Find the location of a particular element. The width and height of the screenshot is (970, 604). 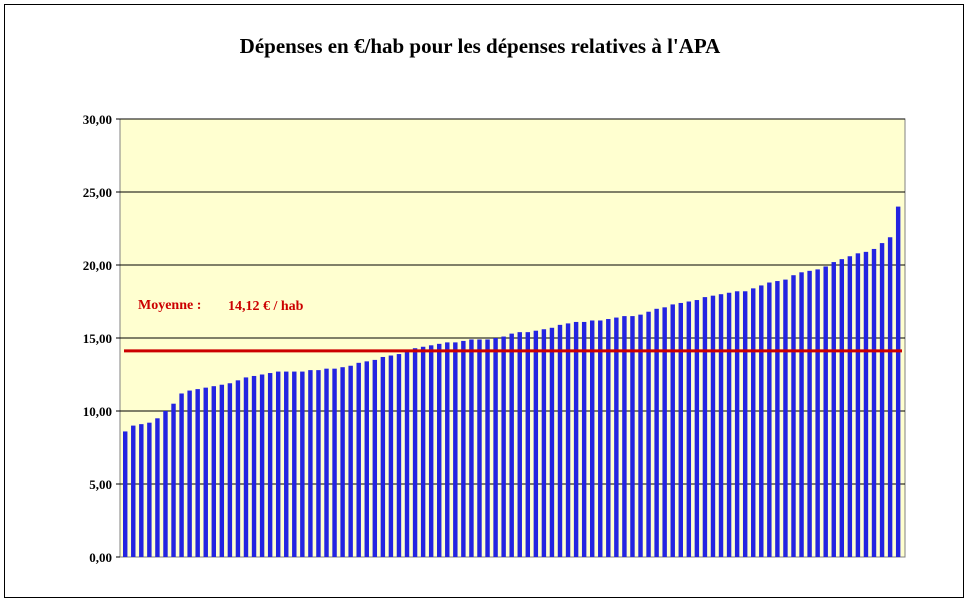

y-axis-ticks: 0,00 5,00 10,00 15,00 20,00 25,00 30,00 is located at coordinates (101, 338).